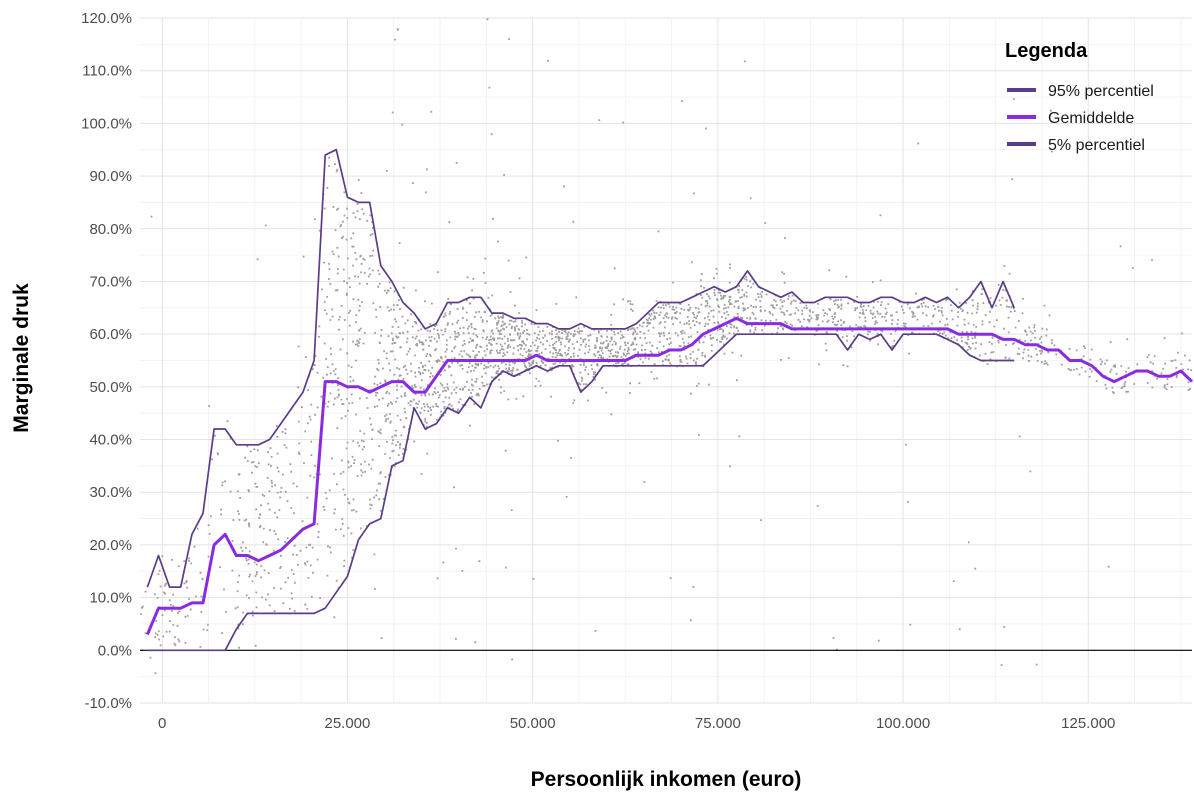 This screenshot has width=1194, height=794. What do you see at coordinates (110, 440) in the screenshot?
I see `y-tick-label: 40.0%` at bounding box center [110, 440].